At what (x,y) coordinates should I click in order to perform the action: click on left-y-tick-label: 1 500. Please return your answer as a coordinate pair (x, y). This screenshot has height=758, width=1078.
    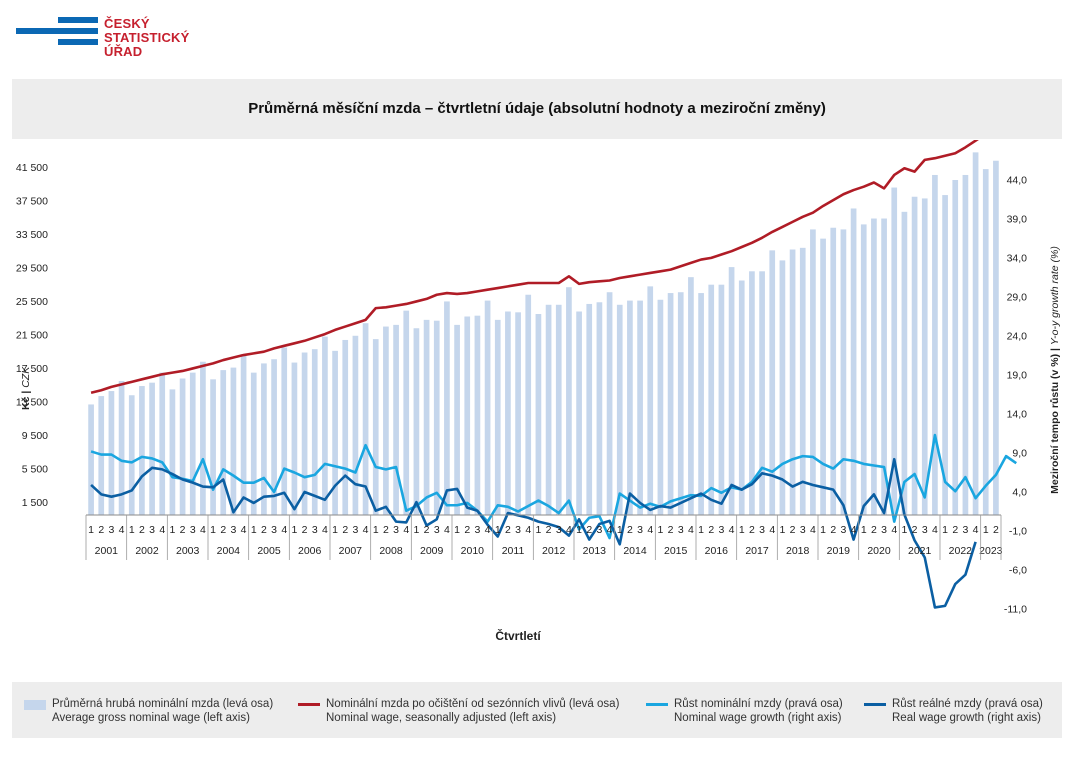
    Looking at the image, I should click on (35, 503).